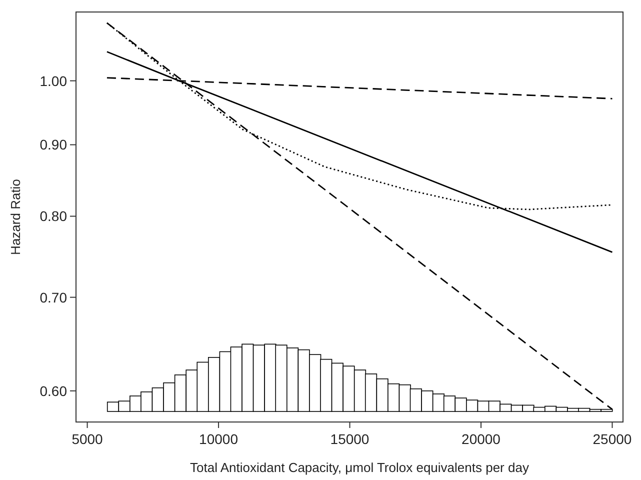 The width and height of the screenshot is (641, 480). I want to click on y-tick-label: 0.90, so click(54, 144).